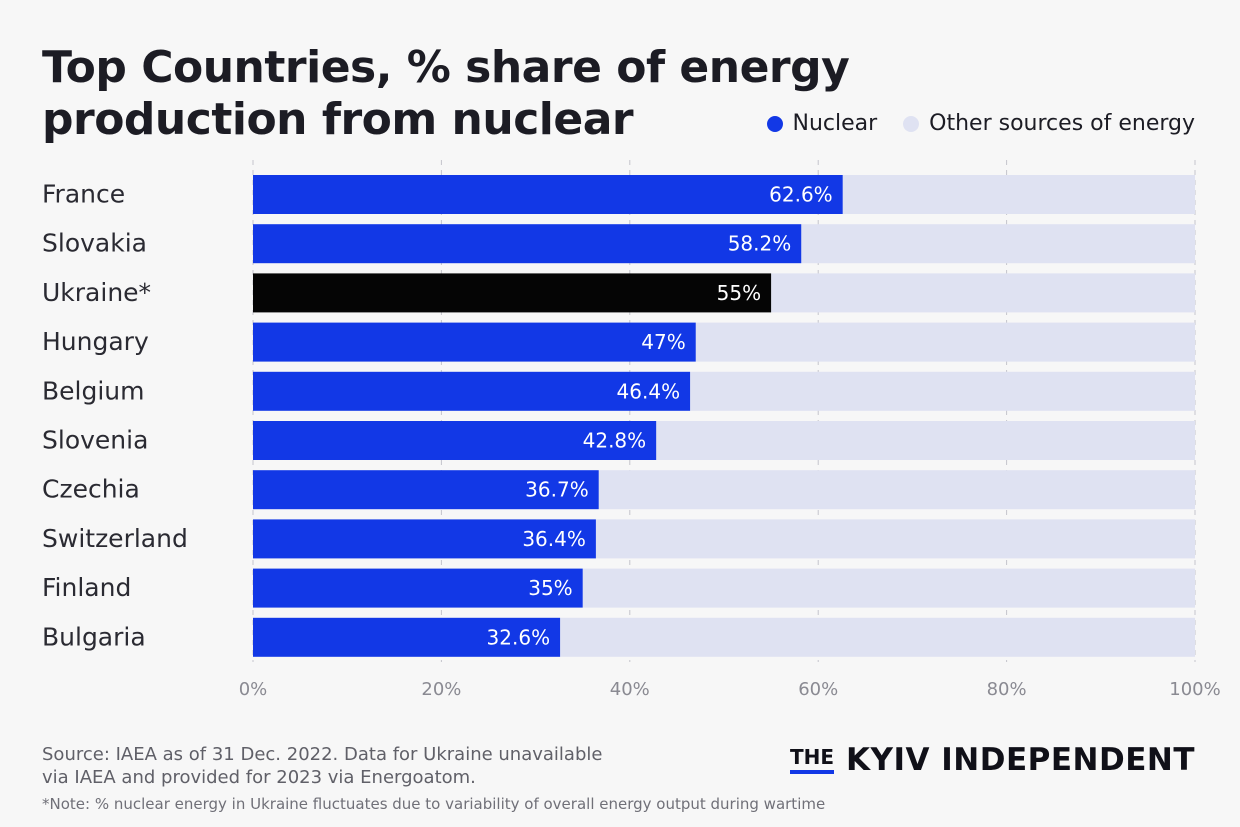 The width and height of the screenshot is (1240, 827). I want to click on bar-nuclear-bulgaria, so click(407, 637).